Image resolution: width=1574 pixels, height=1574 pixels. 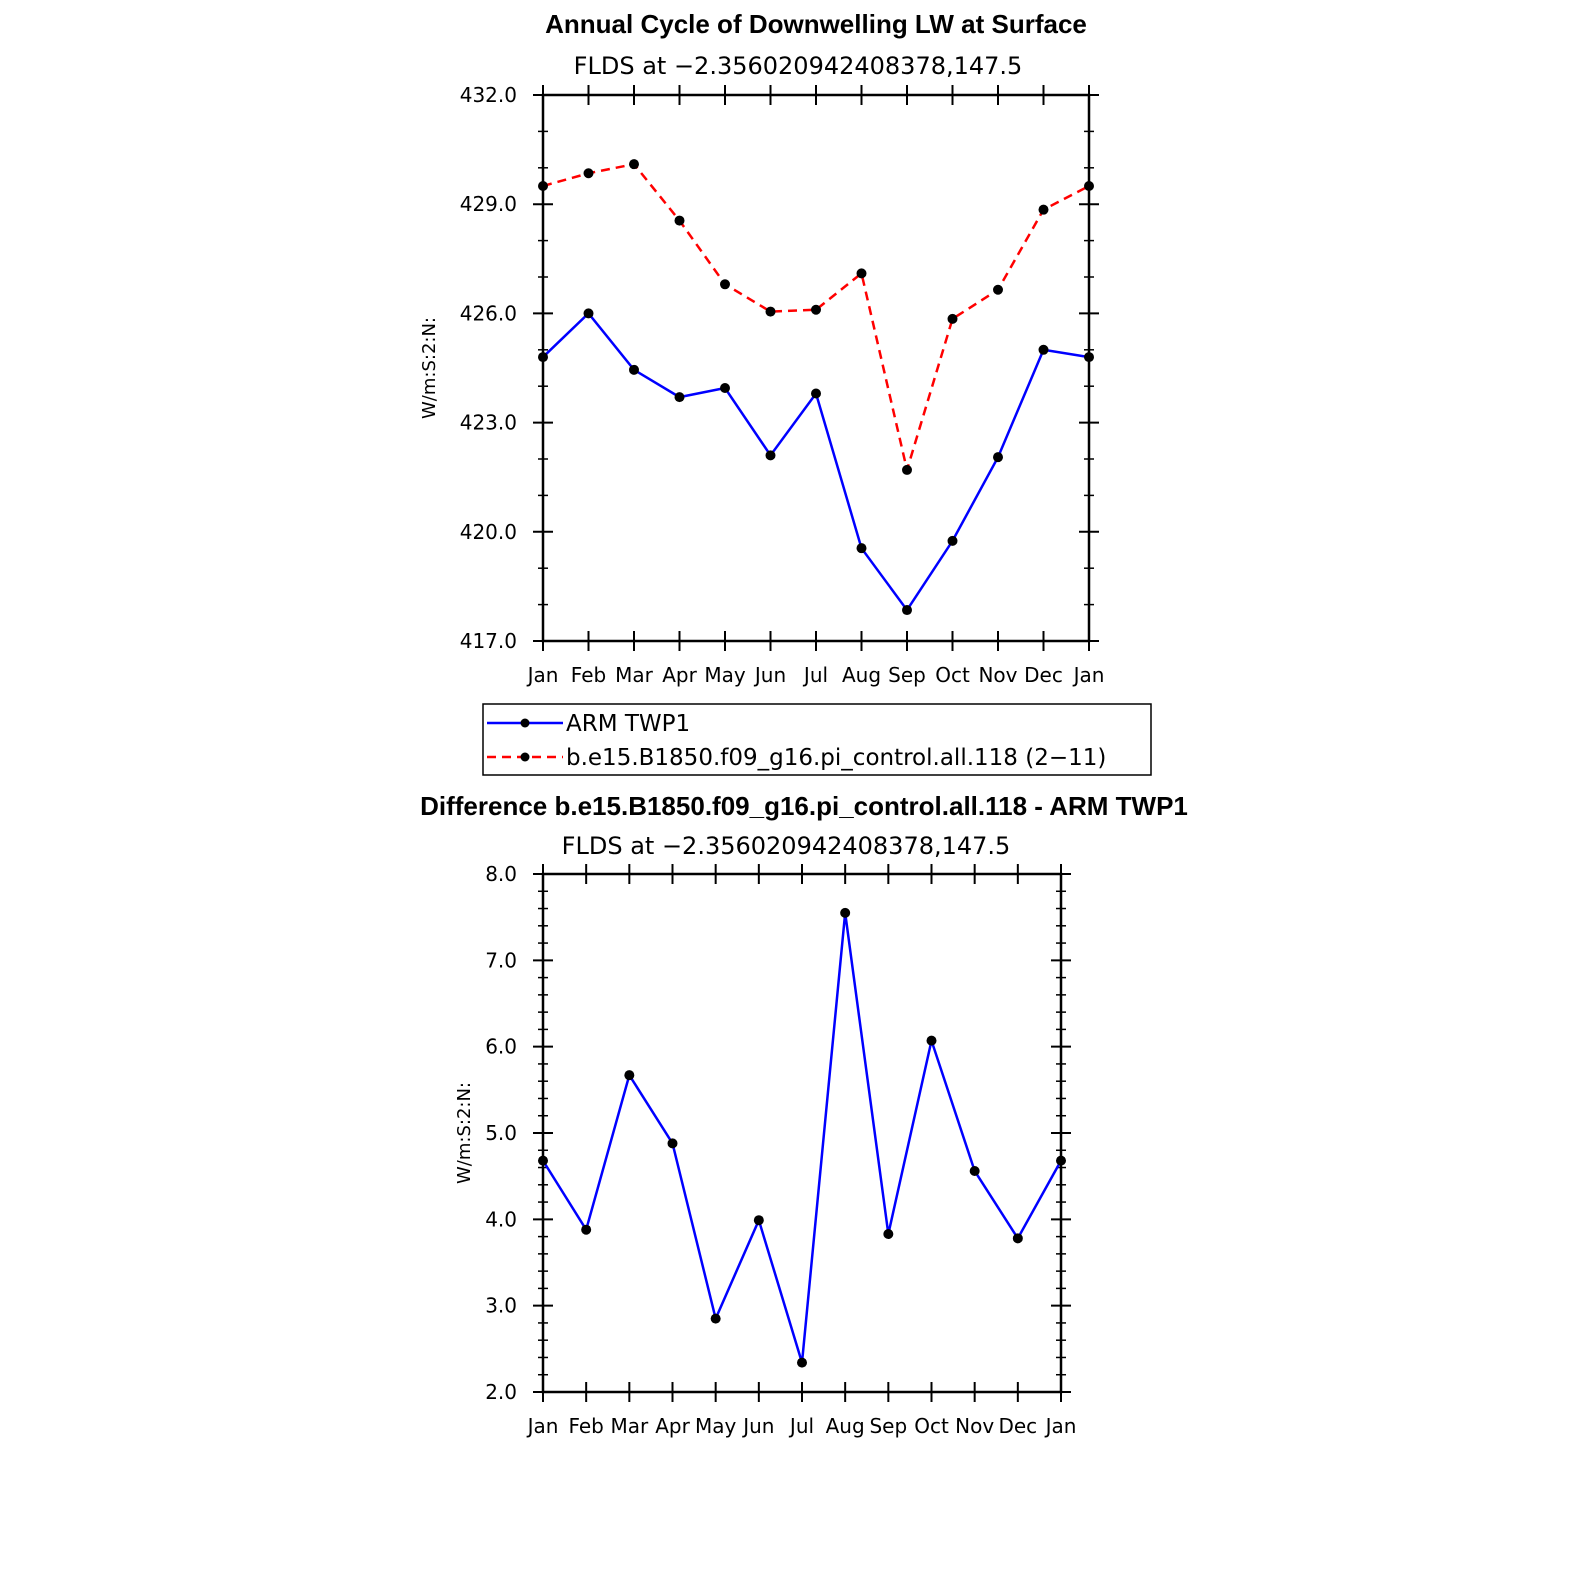 I want to click on top-xtick-label: Nov, so click(x=997, y=675).